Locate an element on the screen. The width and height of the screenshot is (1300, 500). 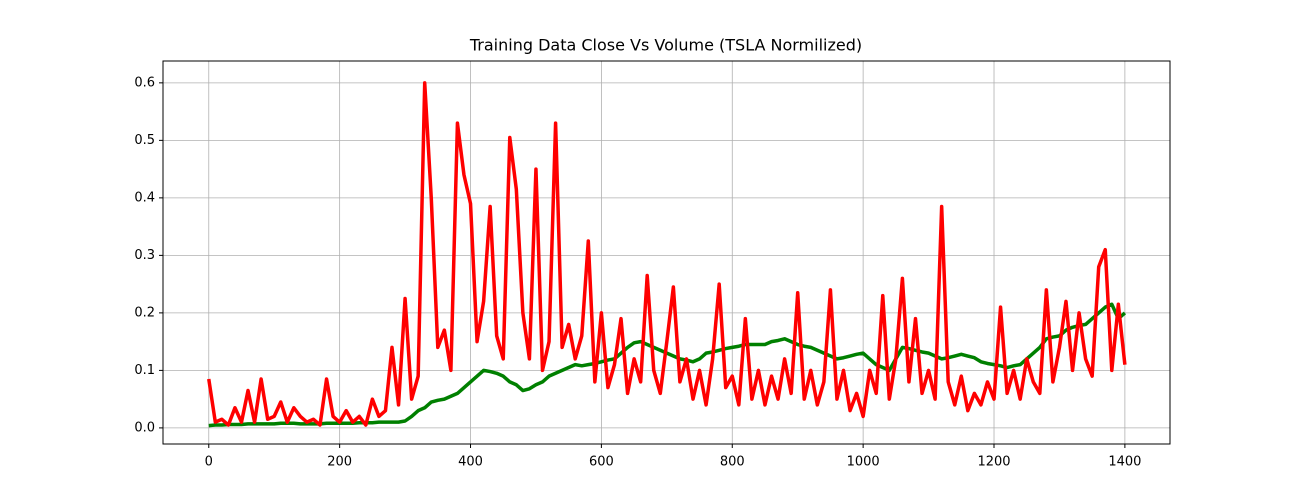
x-tick-label: 1200 is located at coordinates (993, 462).